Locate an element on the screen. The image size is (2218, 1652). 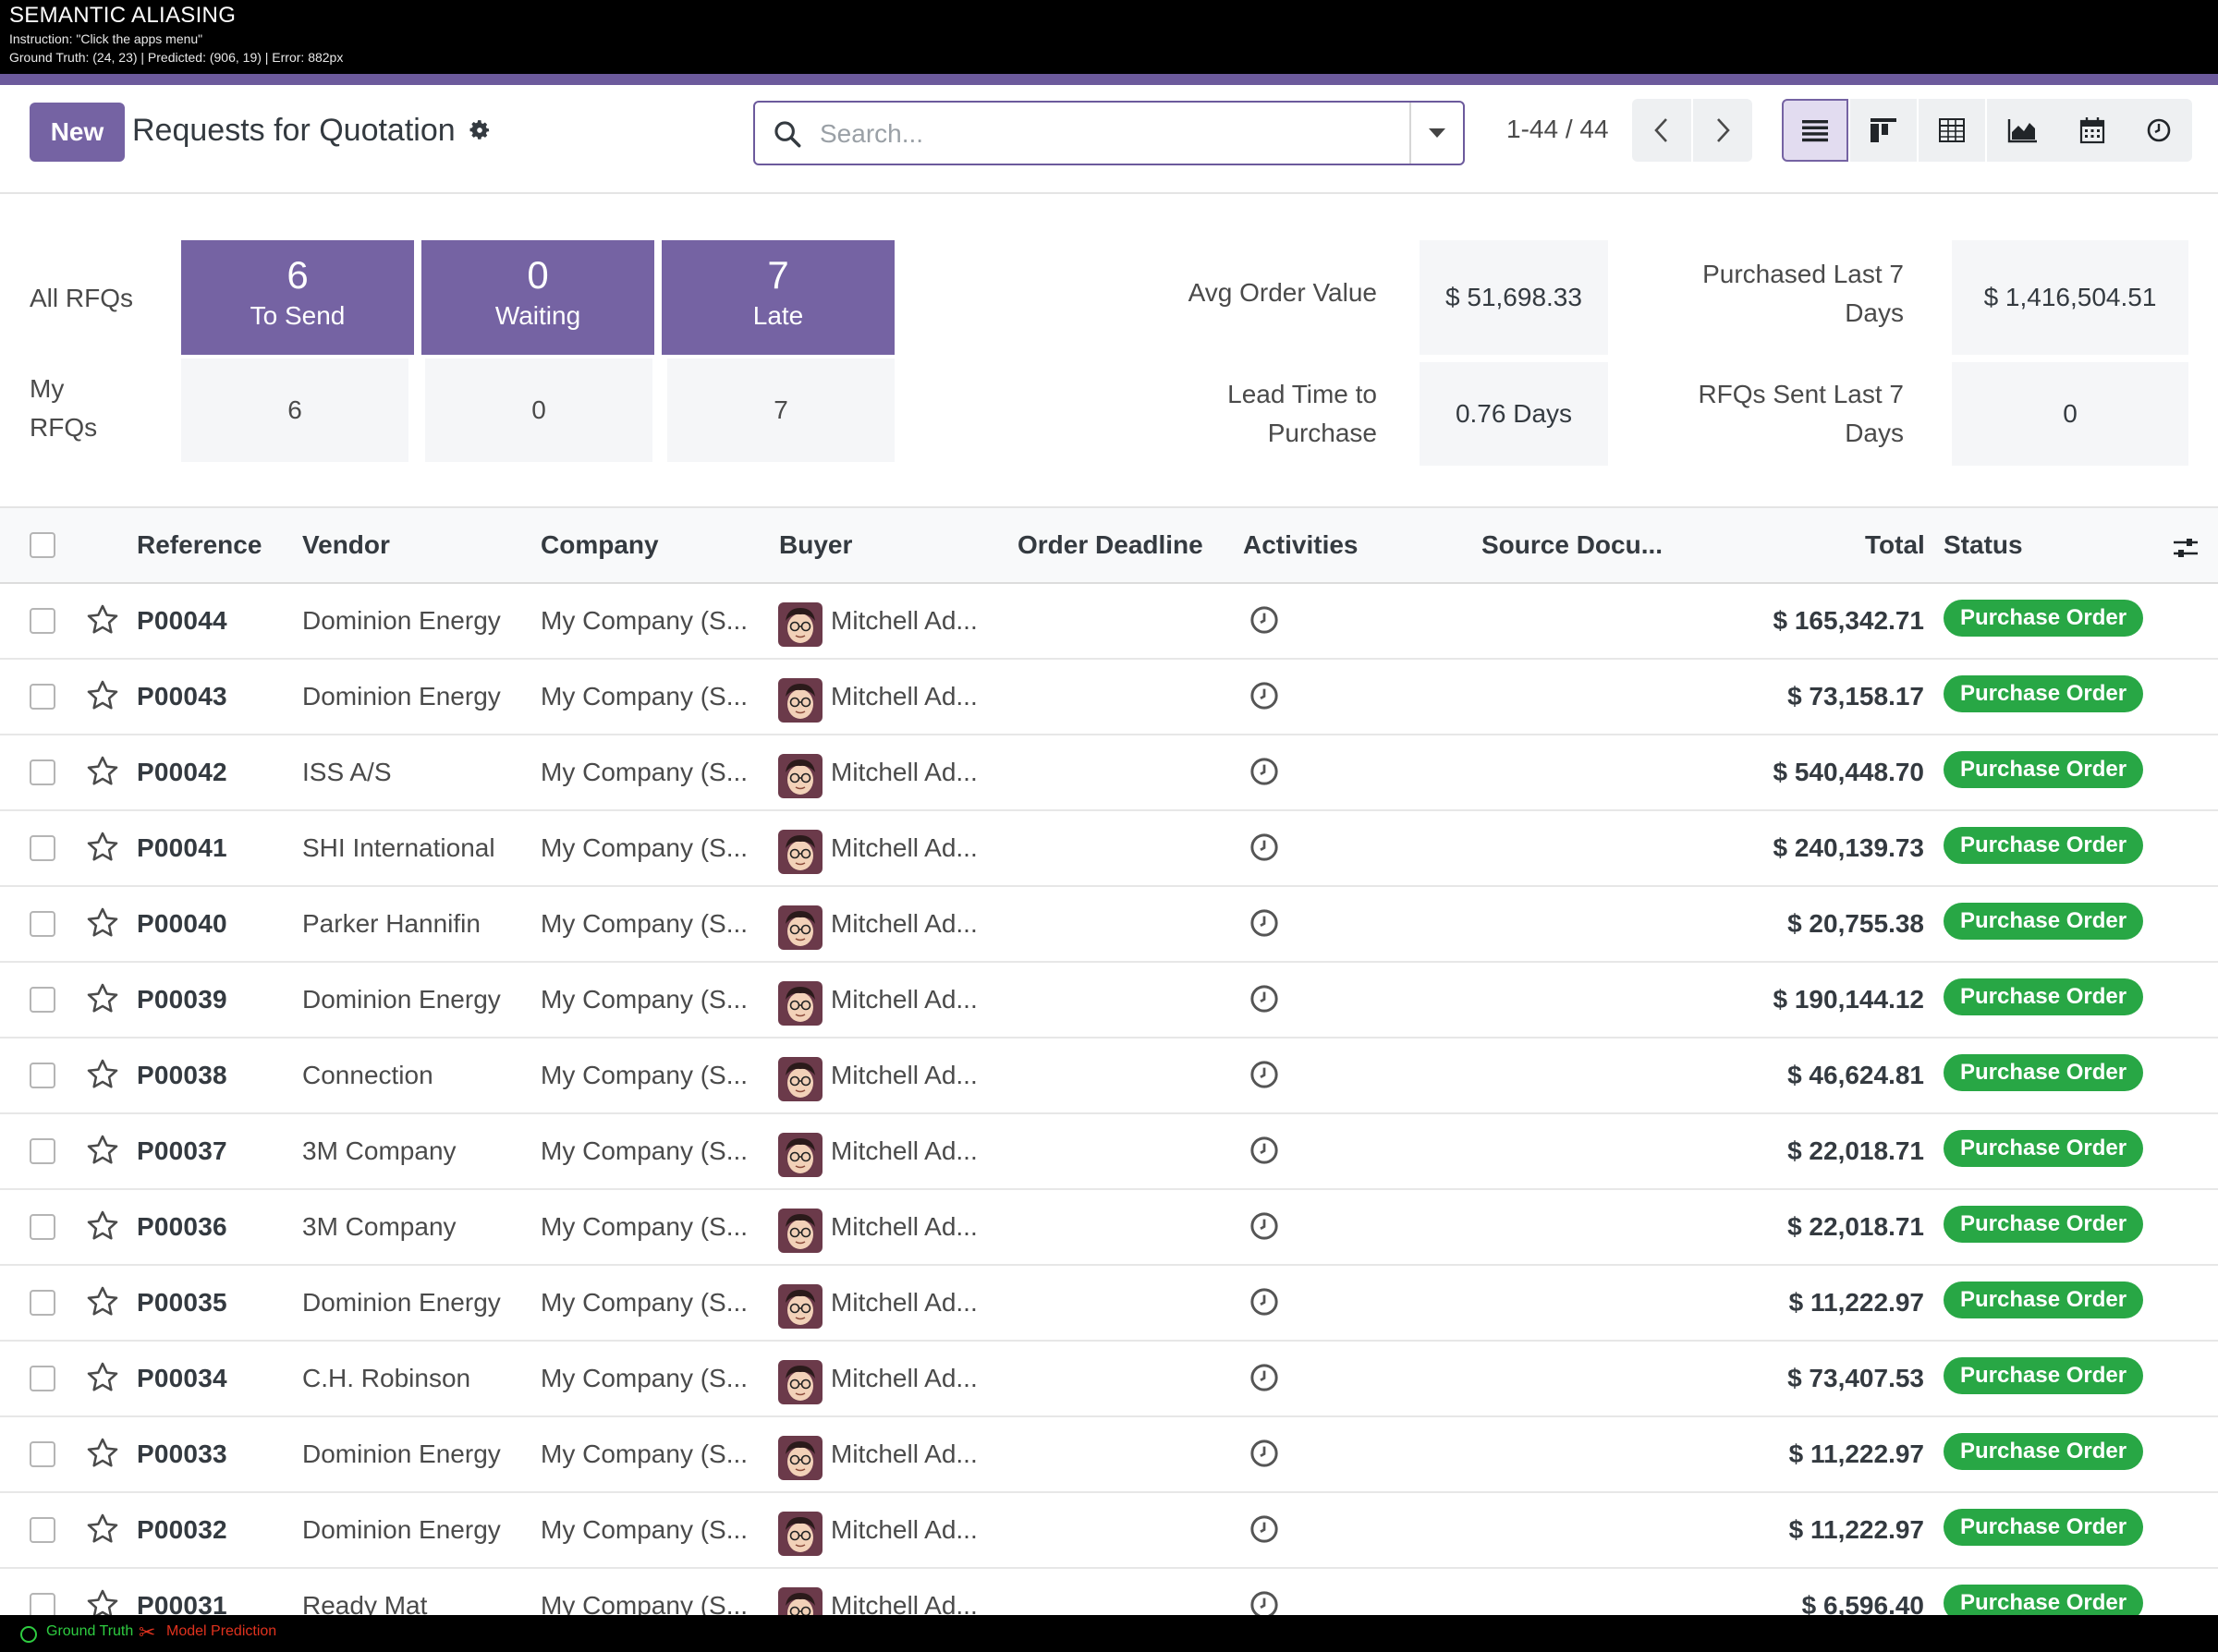
column-status: Status is located at coordinates (1983, 544).